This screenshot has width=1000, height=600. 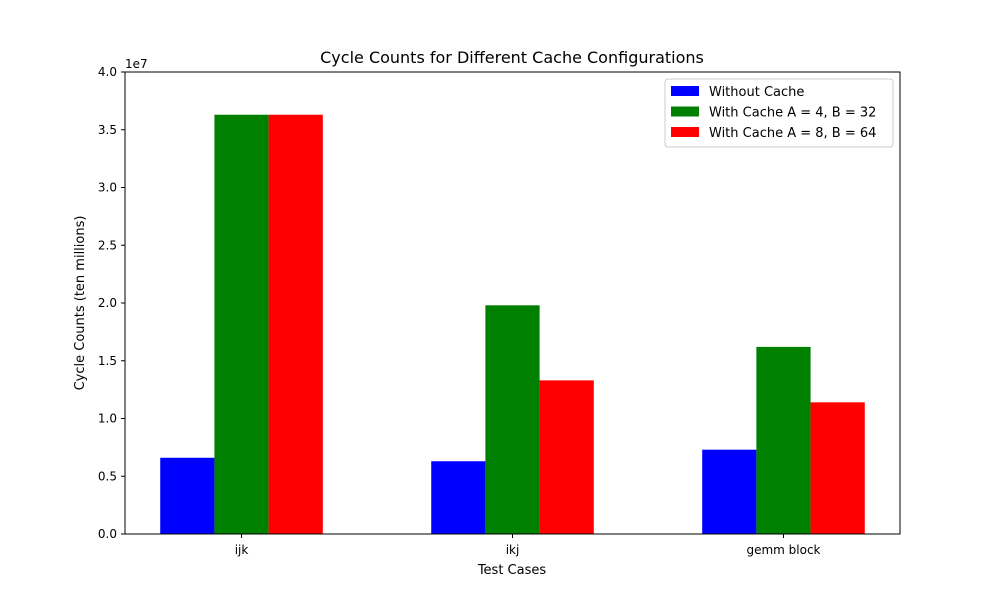 I want to click on bar-series-1-ikj, so click(x=458, y=497).